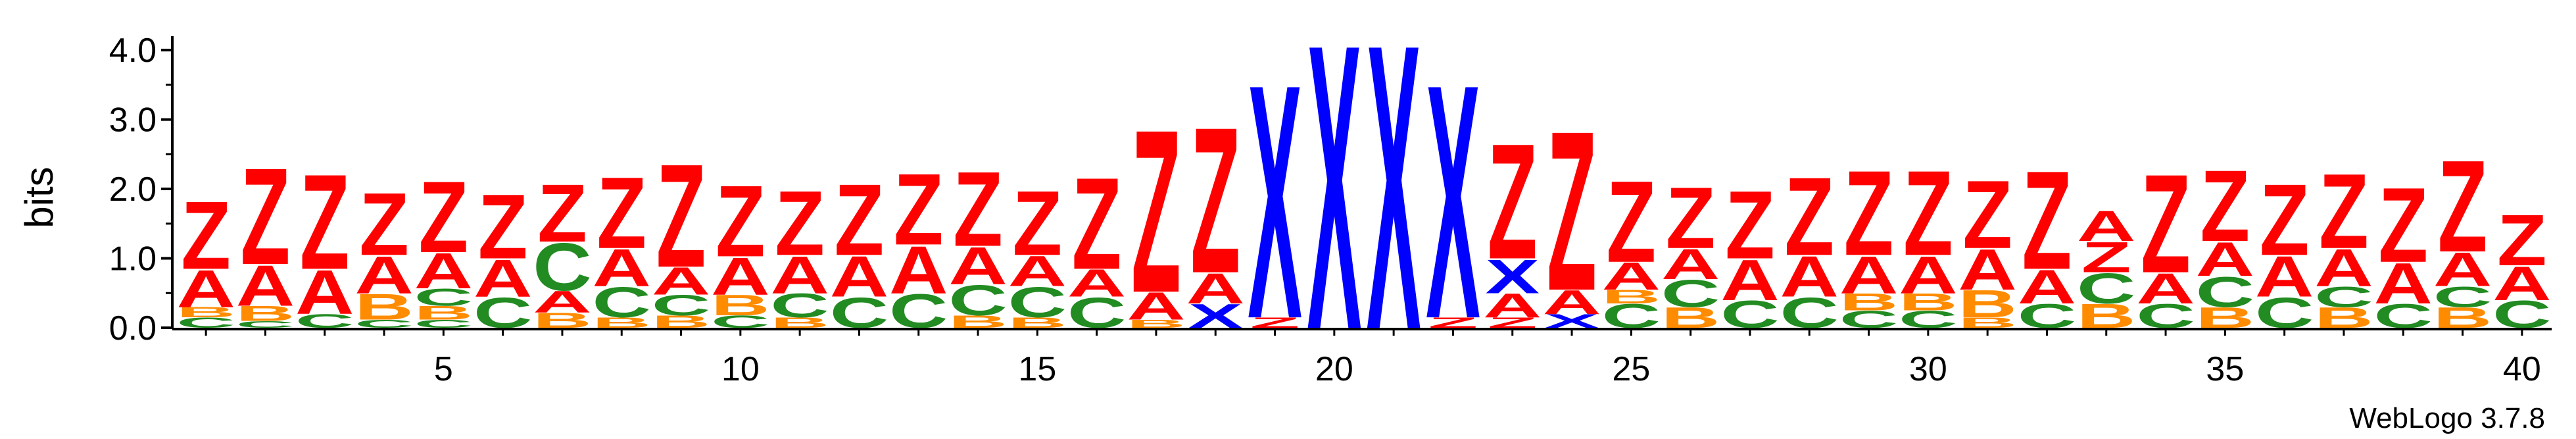  I want to click on x-tick-label: 20, so click(1334, 369).